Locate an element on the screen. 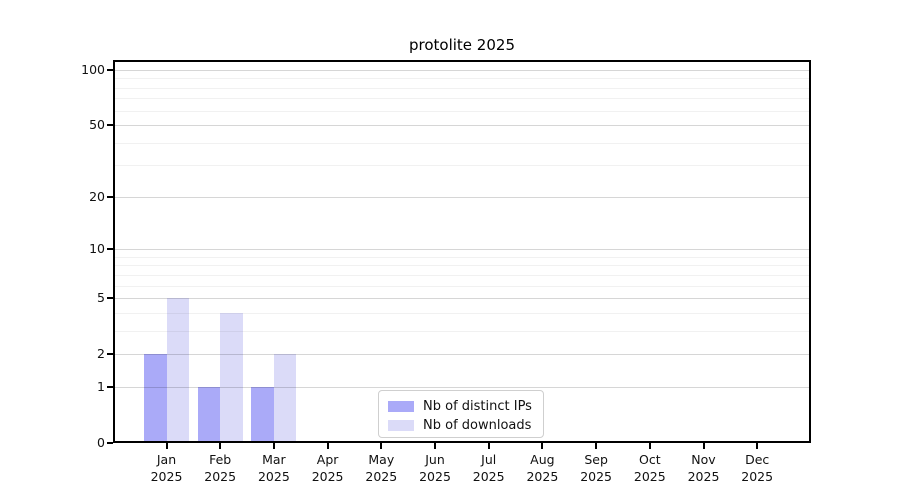  x-tick-label: Mar 2025 is located at coordinates (274, 468).